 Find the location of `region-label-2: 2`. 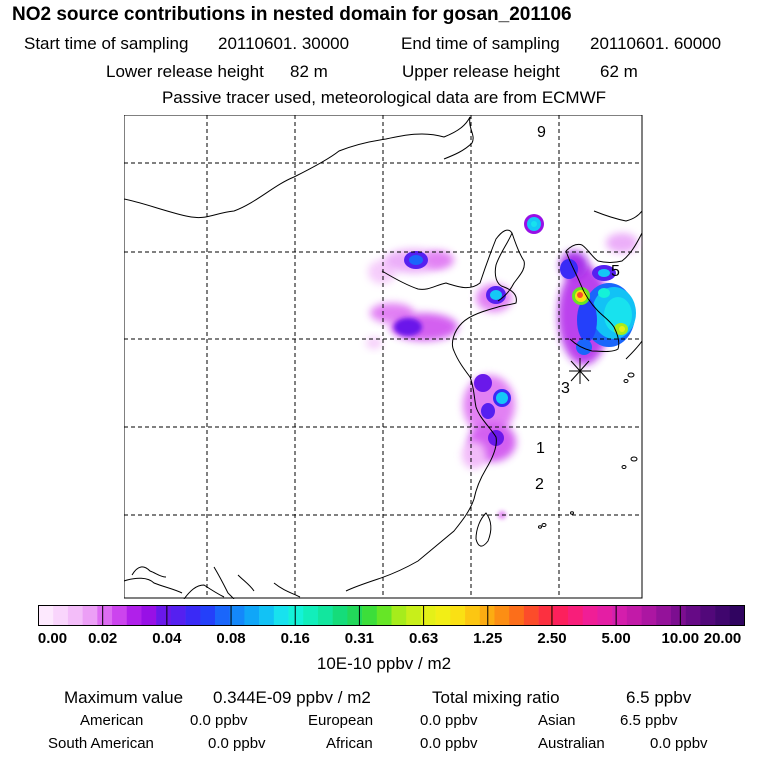

region-label-2: 2 is located at coordinates (539, 484).